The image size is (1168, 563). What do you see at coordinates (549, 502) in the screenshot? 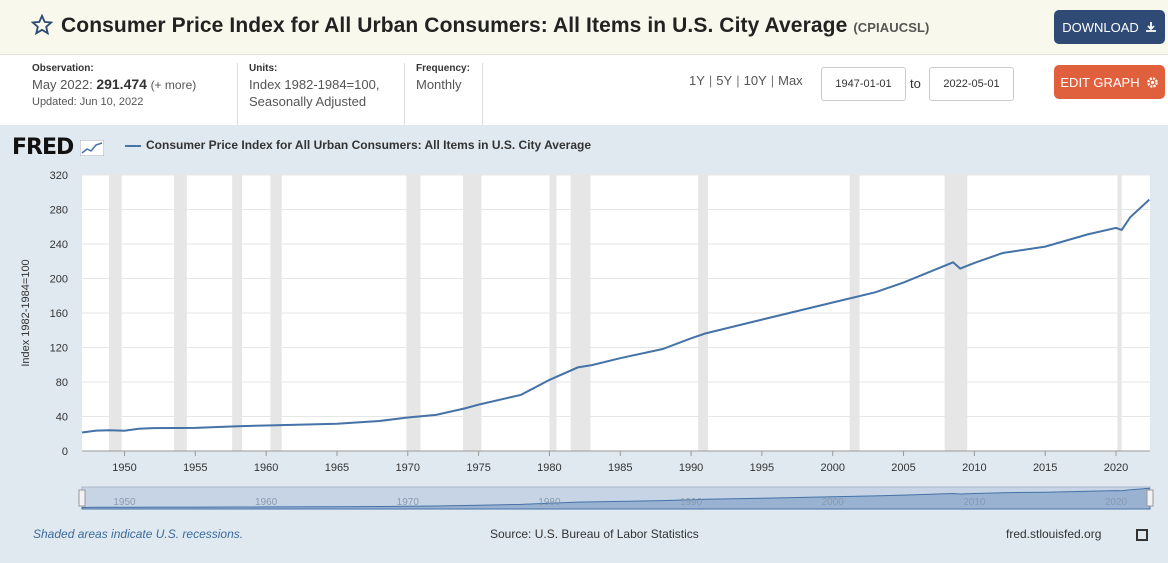
I see `navigator-tick-label: 1980` at bounding box center [549, 502].